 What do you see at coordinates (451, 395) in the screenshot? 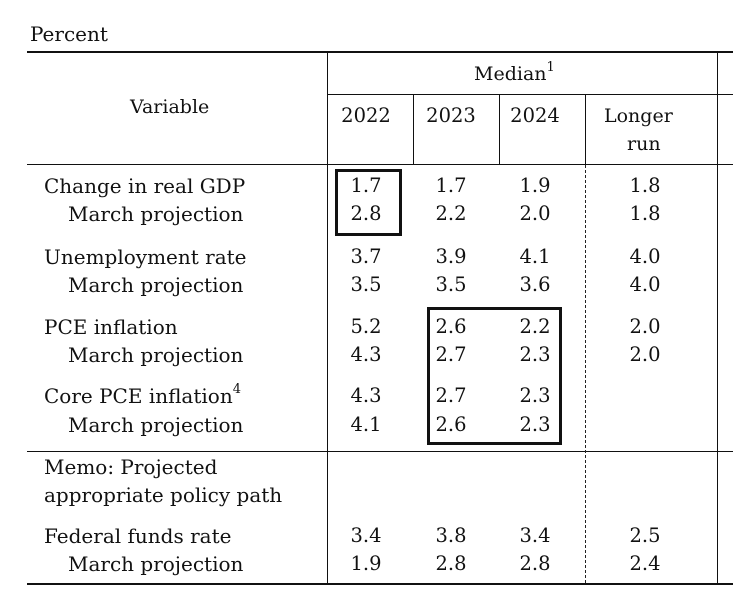
I see `cell-core-pce-2023: 2.7` at bounding box center [451, 395].